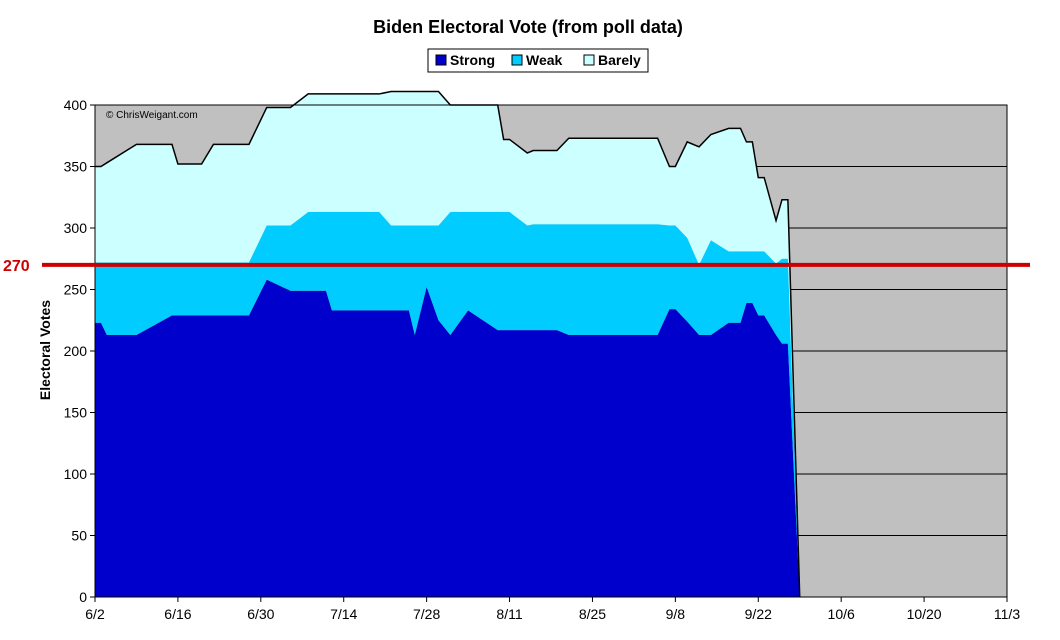 The width and height of the screenshot is (1060, 640). What do you see at coordinates (76, 228) in the screenshot?
I see `y-tick-label: 300` at bounding box center [76, 228].